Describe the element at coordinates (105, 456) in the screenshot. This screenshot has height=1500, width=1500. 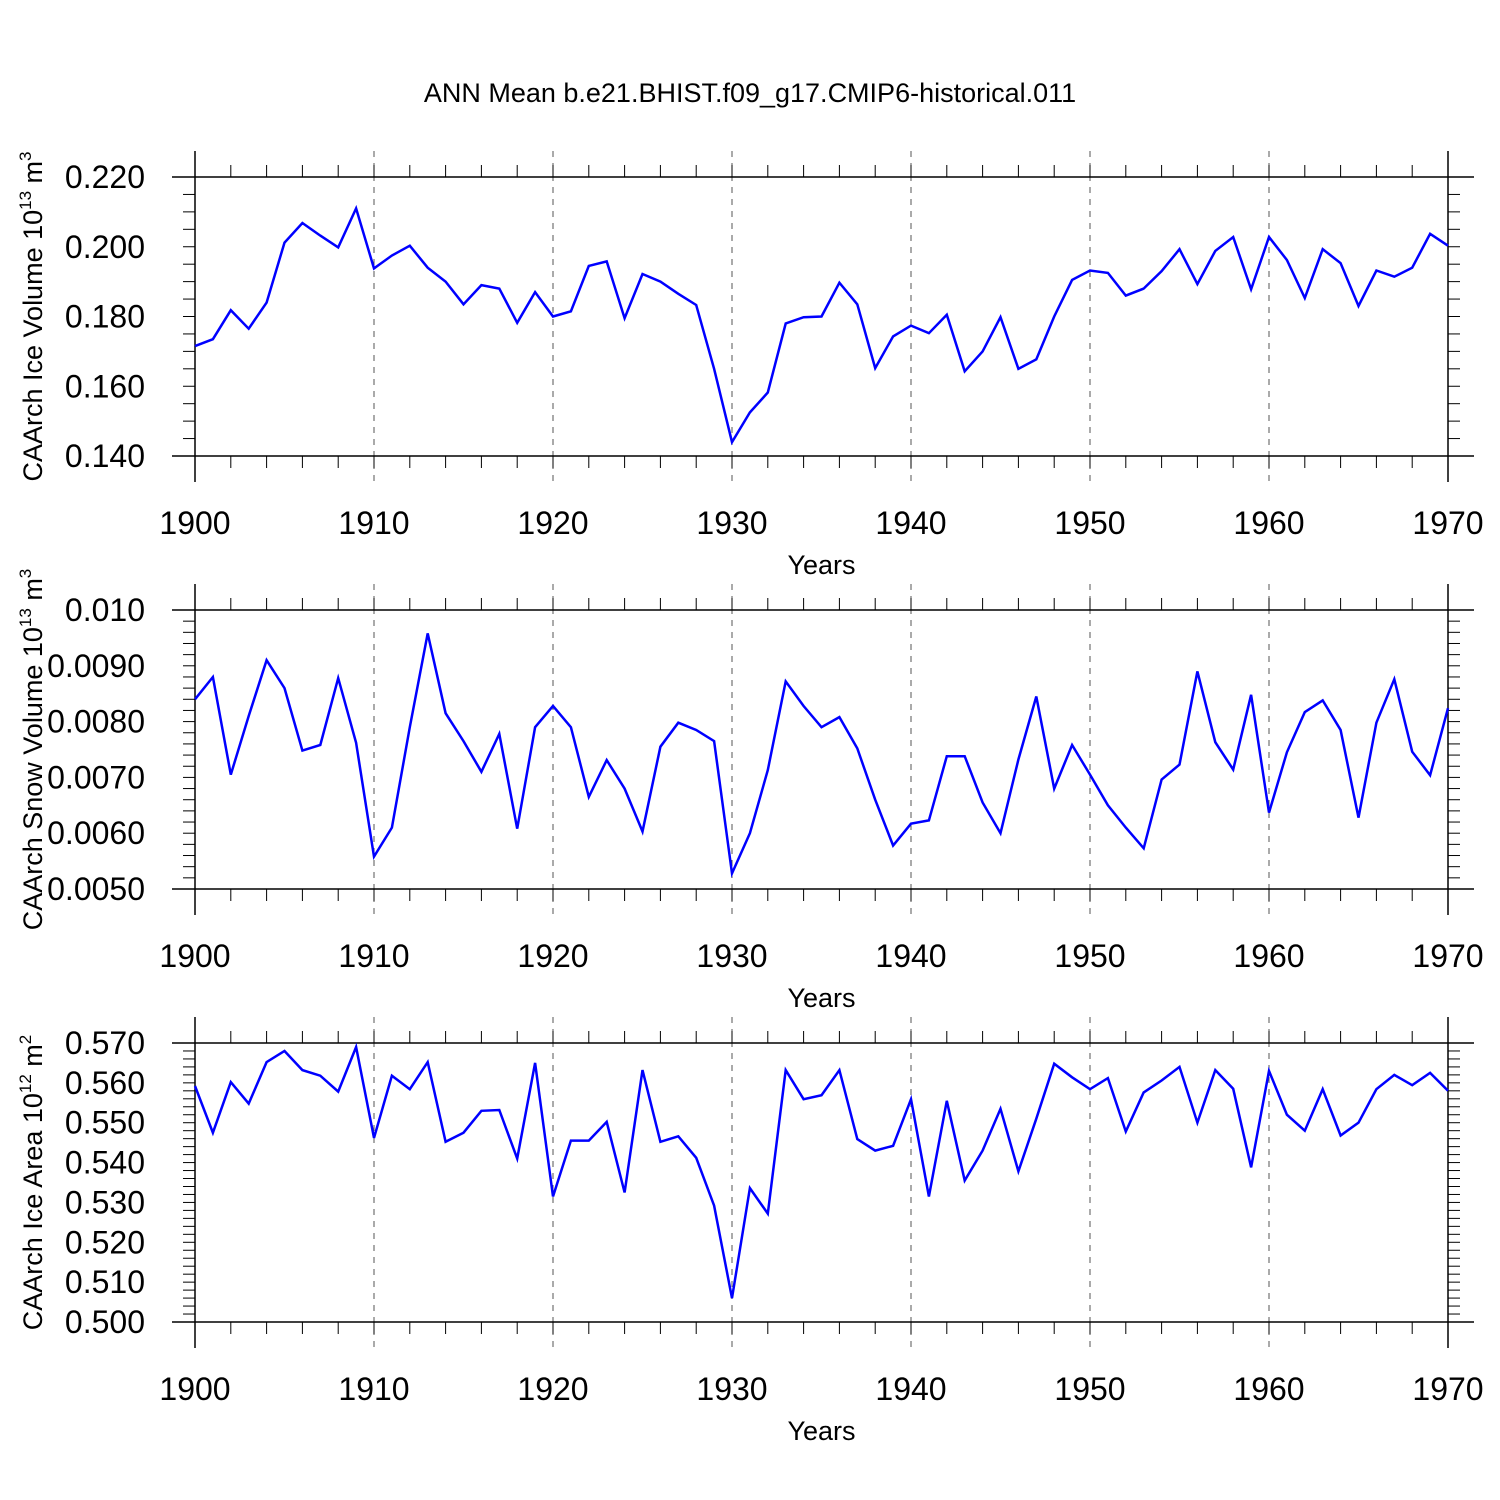
I see `y-tick-label: 0.140` at that location.